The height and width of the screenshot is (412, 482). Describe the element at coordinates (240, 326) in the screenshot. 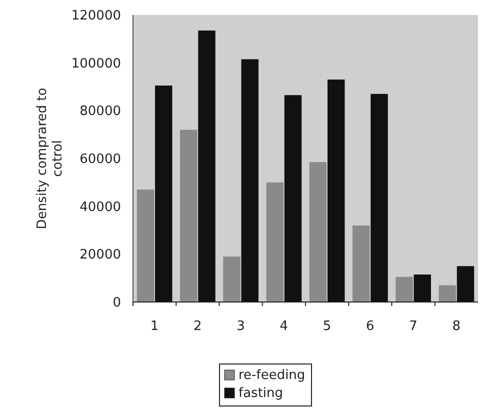

I see `x-tick-label: 3` at that location.